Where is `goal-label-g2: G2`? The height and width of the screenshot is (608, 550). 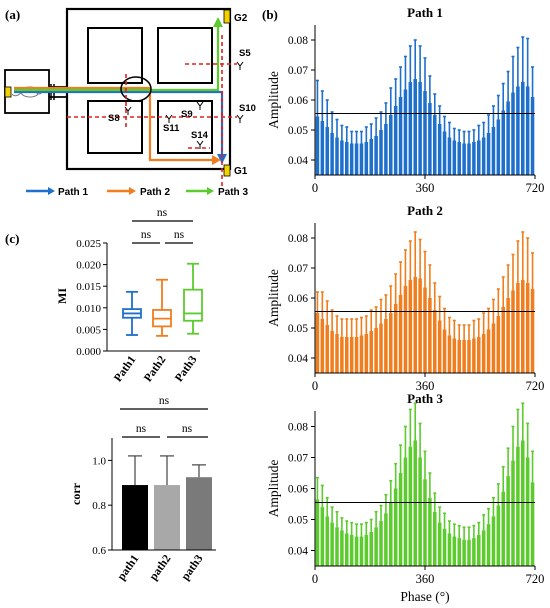 goal-label-g2: G2 is located at coordinates (241, 18).